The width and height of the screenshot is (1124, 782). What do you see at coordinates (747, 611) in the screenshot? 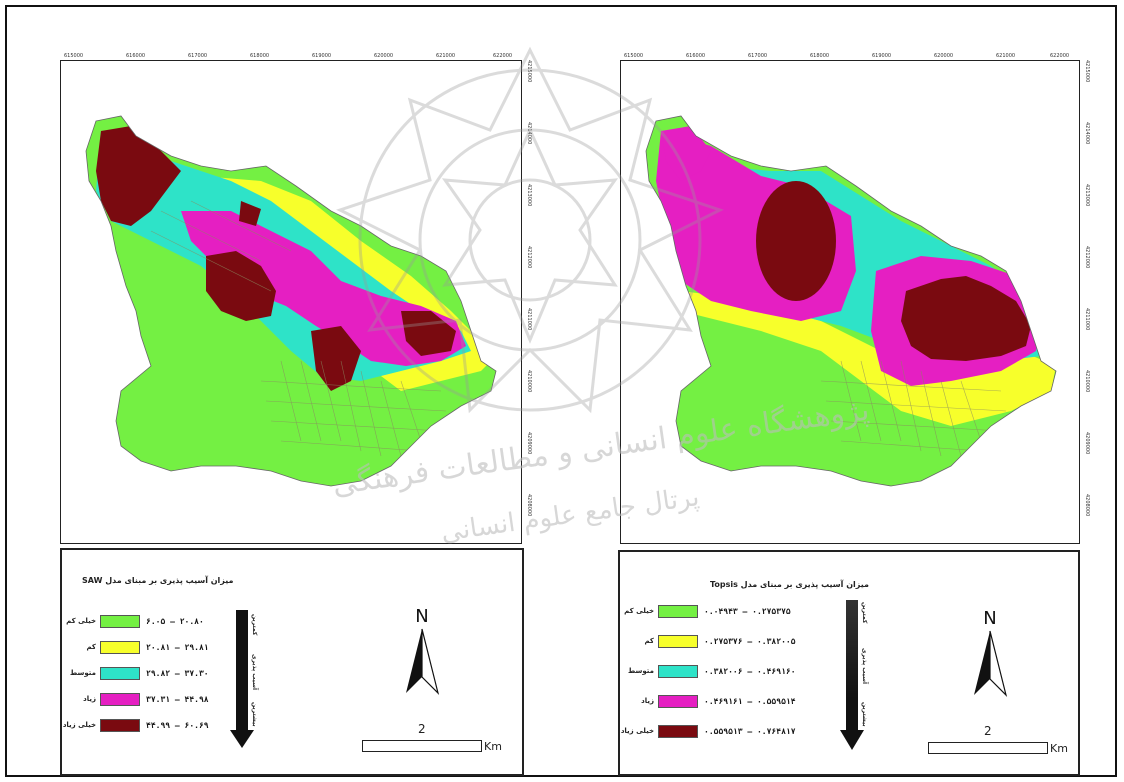
I see `legend-range: ۰.۰۴۹۴۳ – ۰.۲۷۵۳۷۵` at bounding box center [747, 611].